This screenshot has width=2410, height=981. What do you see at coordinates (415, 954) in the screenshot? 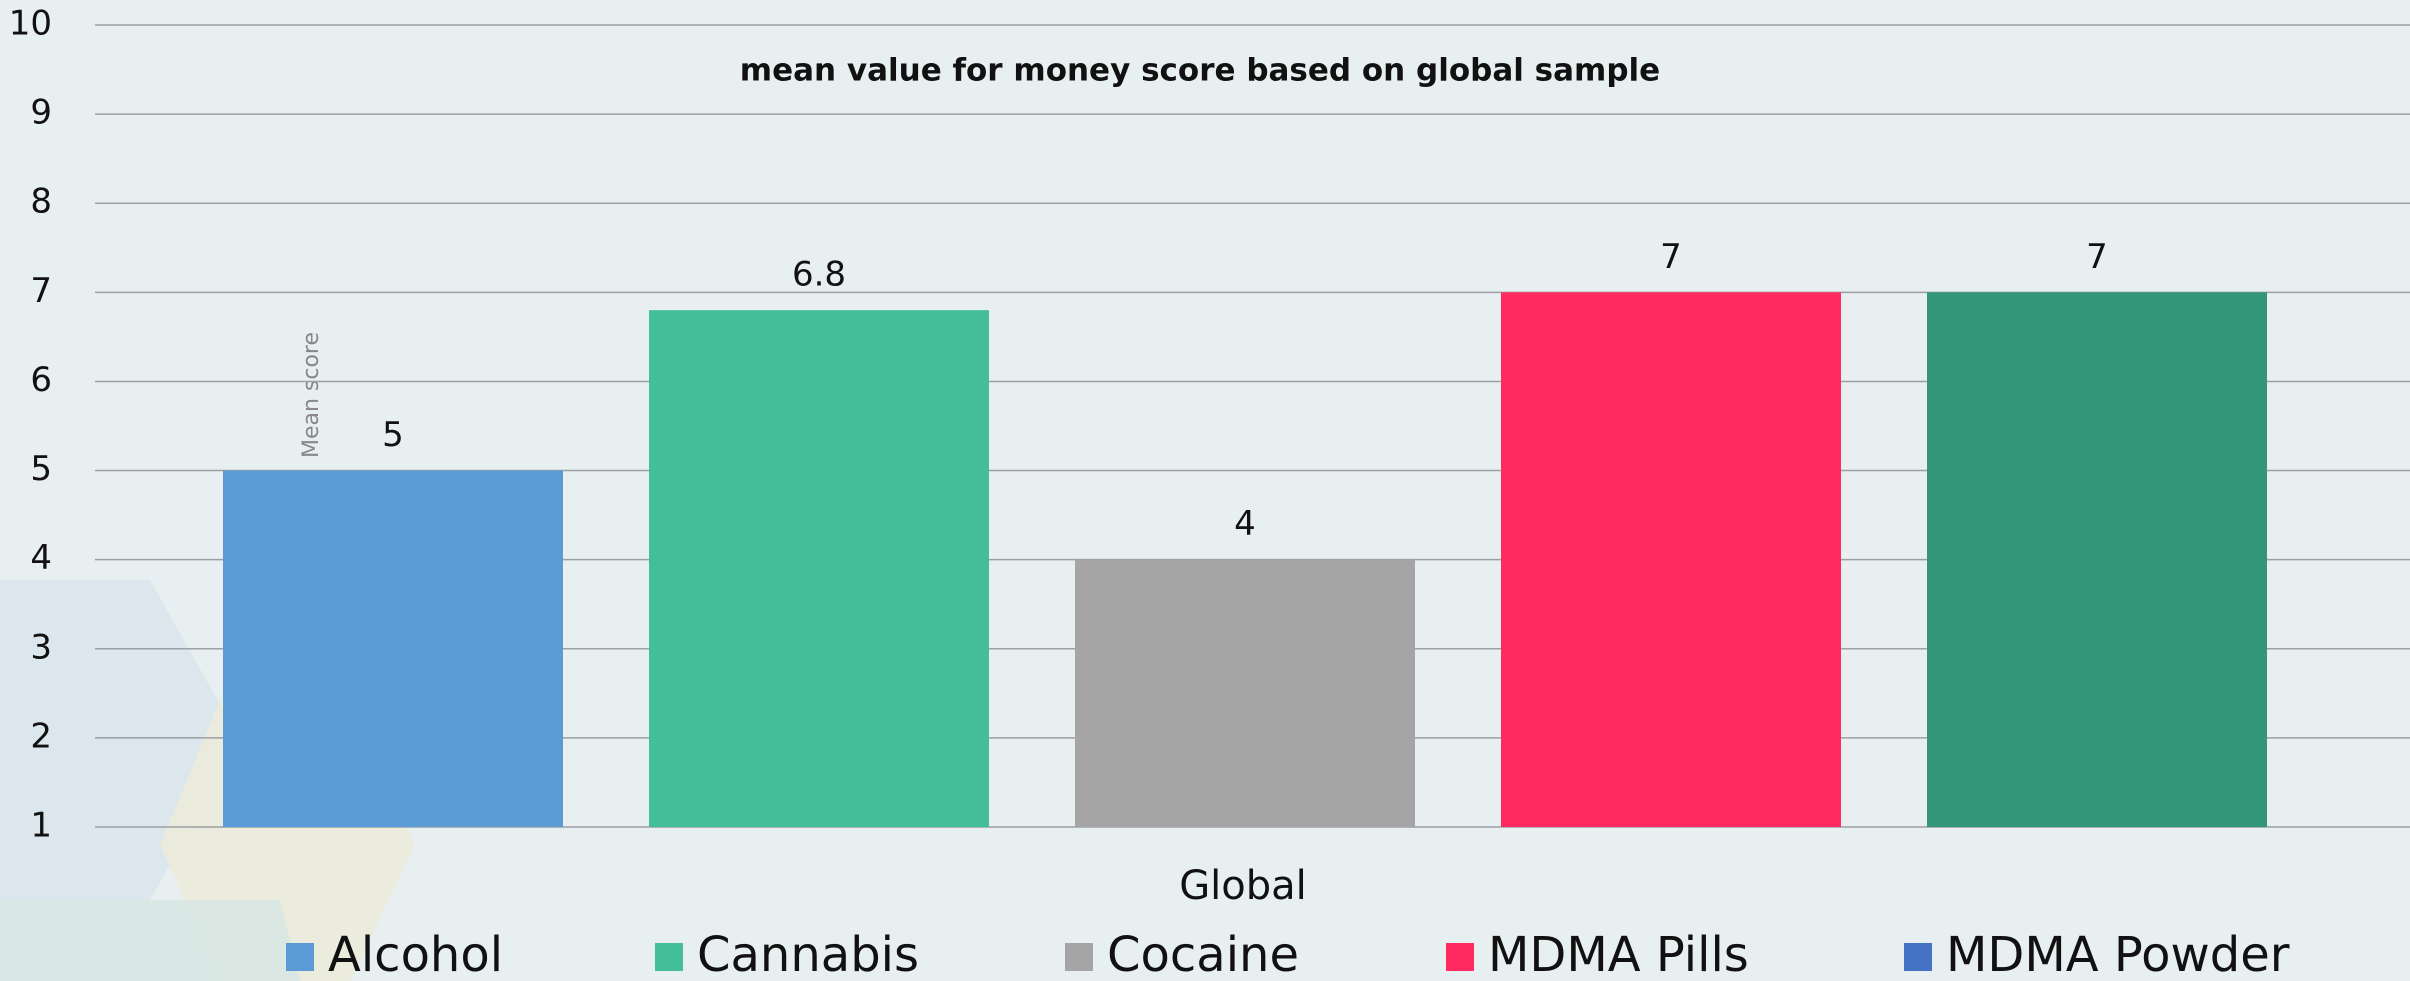
I see `legend-label: Alcohol` at bounding box center [415, 954].